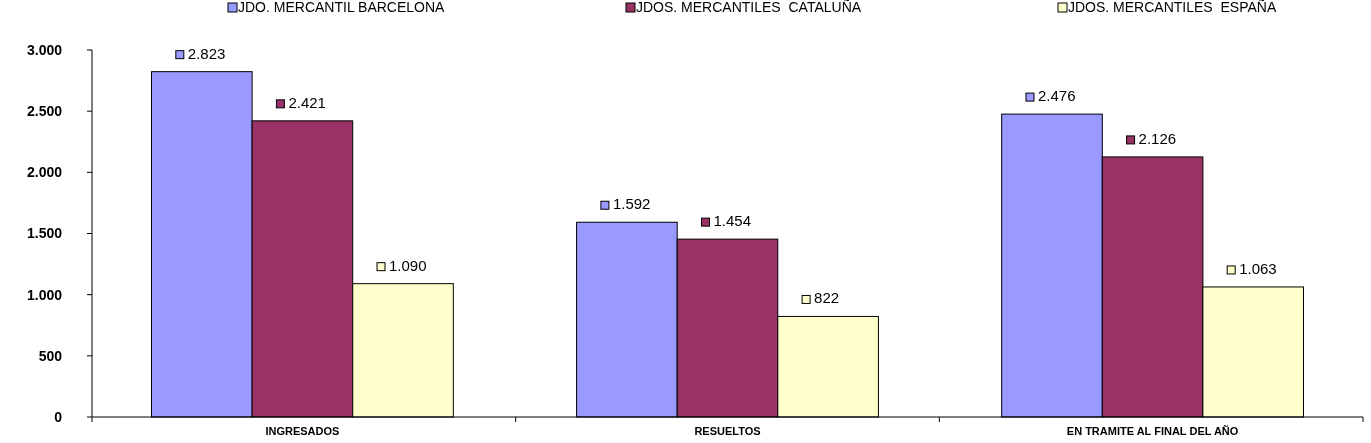 This screenshot has width=1371, height=443. Describe the element at coordinates (727, 431) in the screenshot. I see `x-tick-label: RESUELTOS` at that location.